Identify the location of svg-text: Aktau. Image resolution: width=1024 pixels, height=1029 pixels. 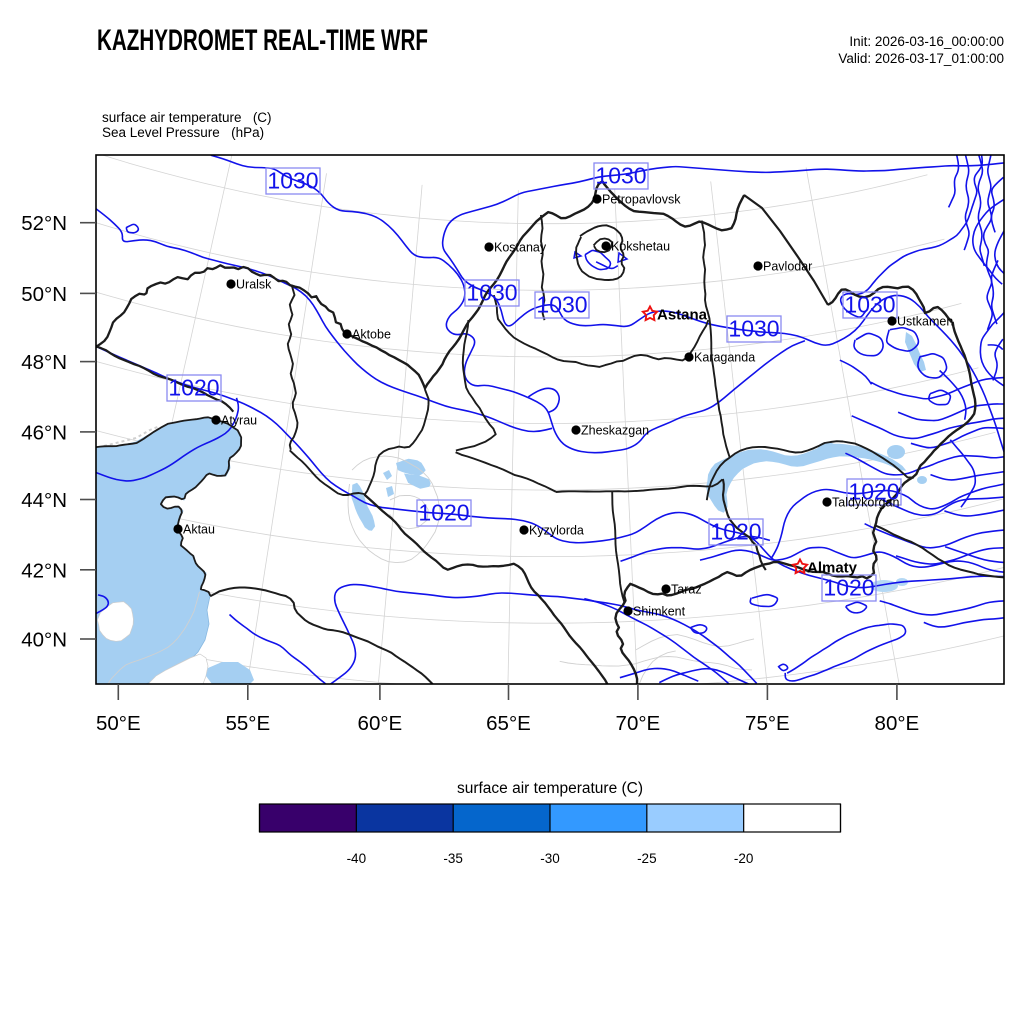
(199, 530).